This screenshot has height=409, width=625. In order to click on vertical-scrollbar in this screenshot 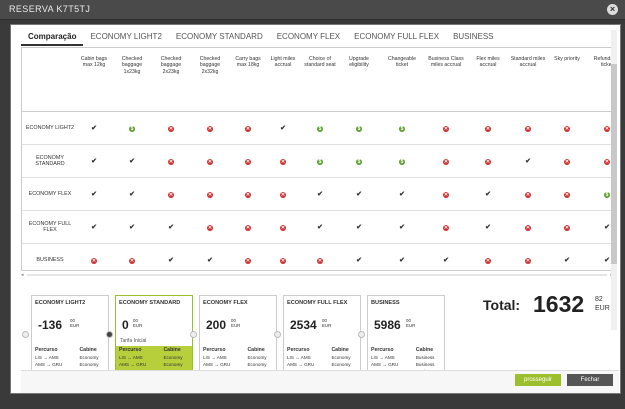, I will do `click(614, 180)`.